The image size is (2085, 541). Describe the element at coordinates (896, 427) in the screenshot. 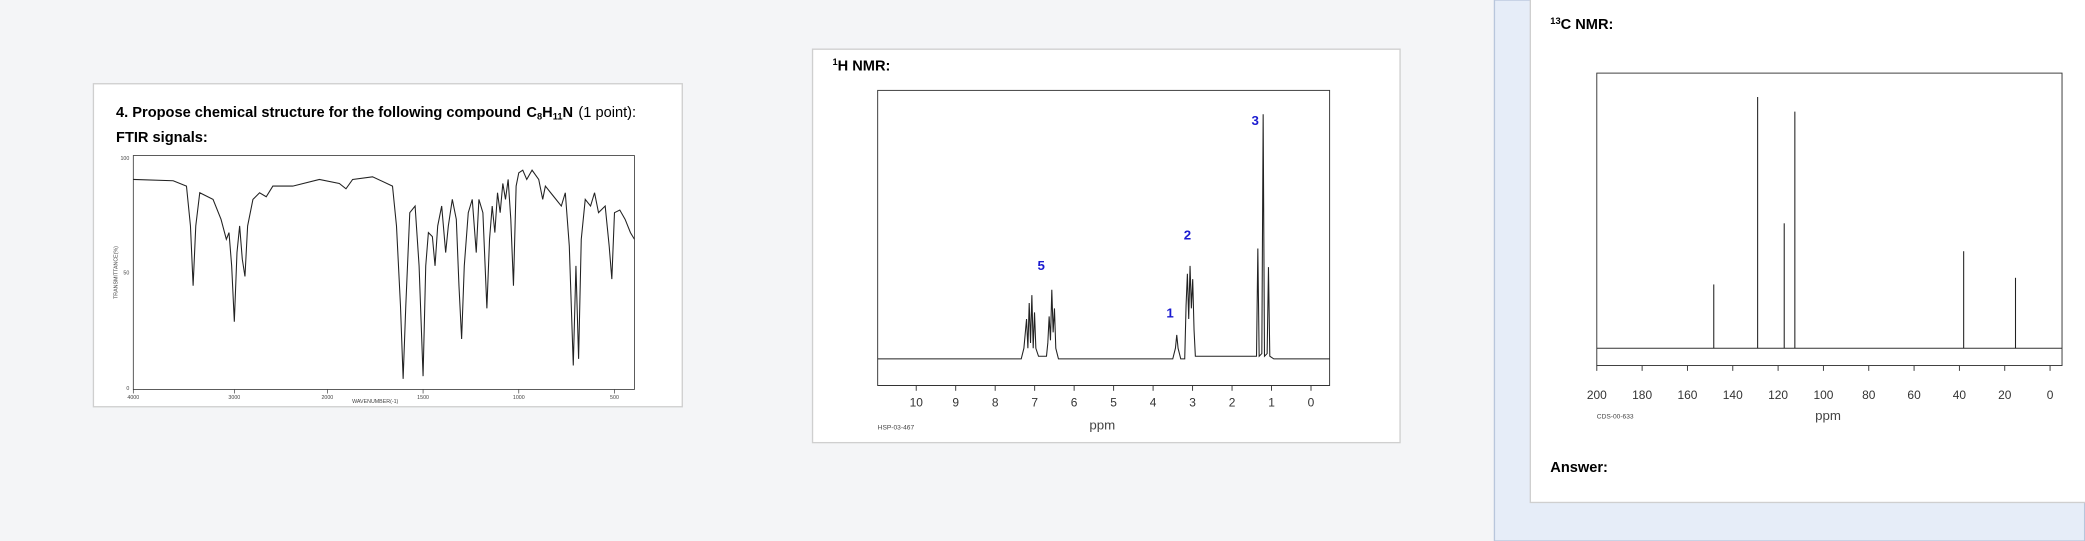

I see `spectrum-code: HSP-03-467` at that location.